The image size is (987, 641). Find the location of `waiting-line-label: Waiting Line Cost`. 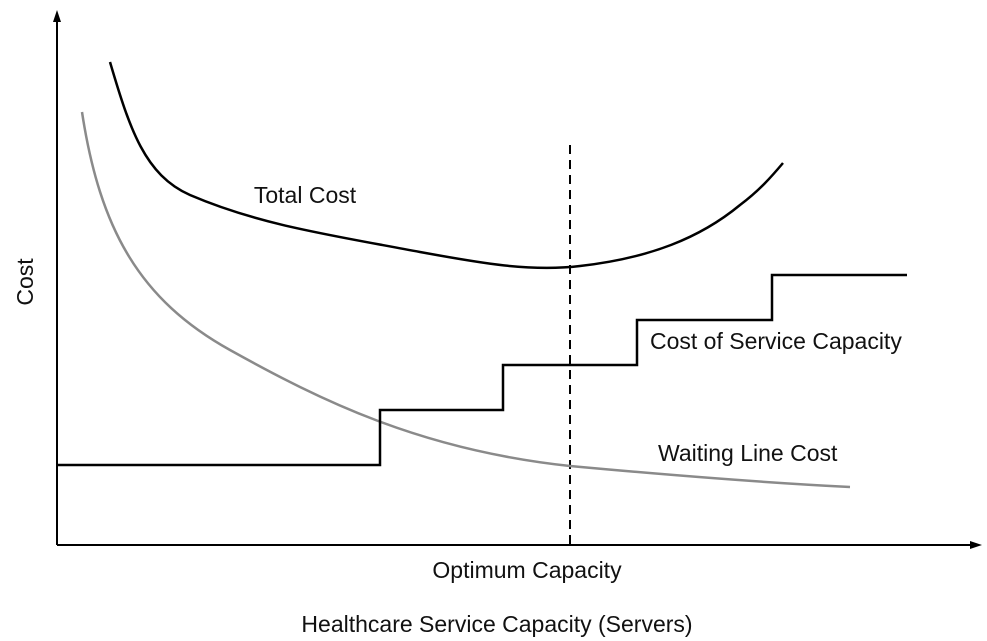

waiting-line-label: Waiting Line Cost is located at coordinates (748, 453).